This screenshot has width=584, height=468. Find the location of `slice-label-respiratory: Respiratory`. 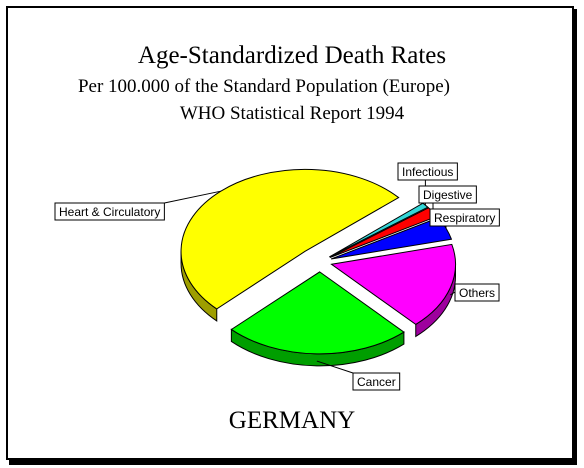

slice-label-respiratory: Respiratory is located at coordinates (464, 218).